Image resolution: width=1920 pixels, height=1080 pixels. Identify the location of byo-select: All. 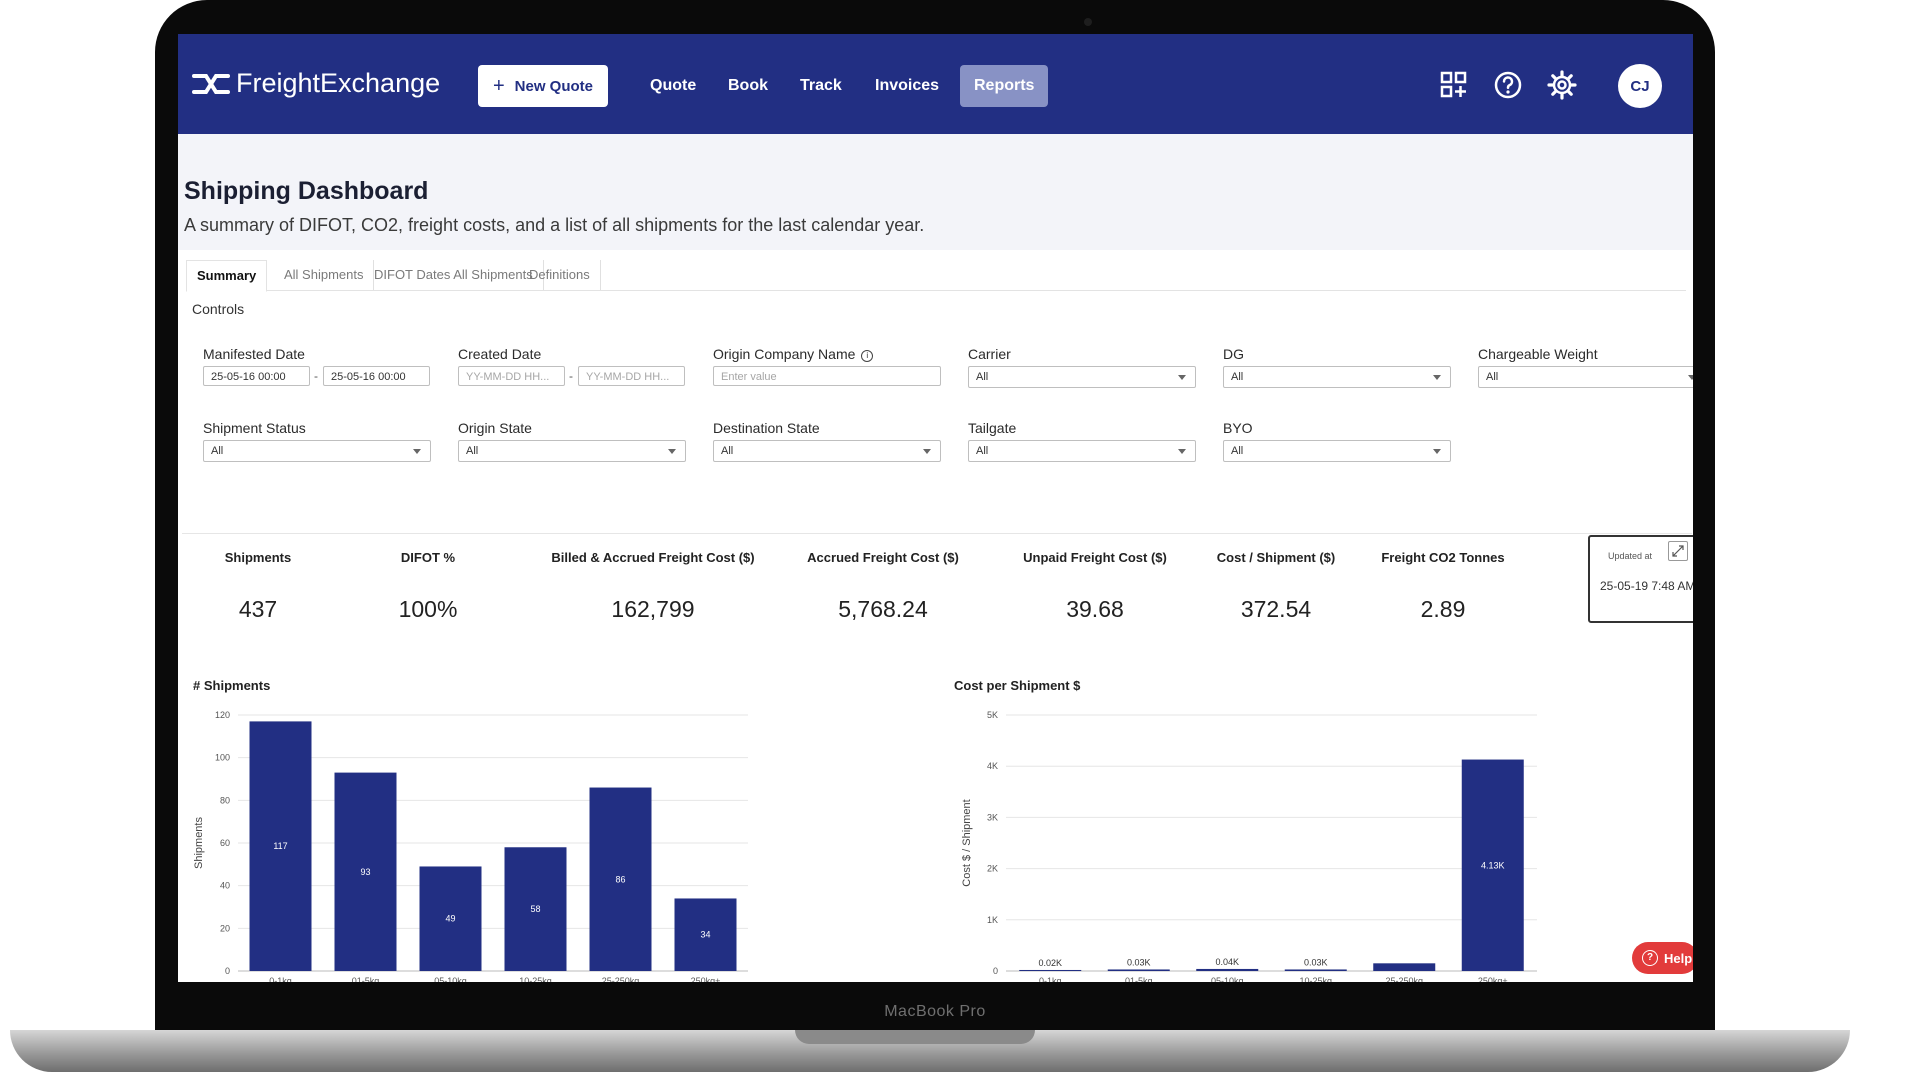
(1337, 451).